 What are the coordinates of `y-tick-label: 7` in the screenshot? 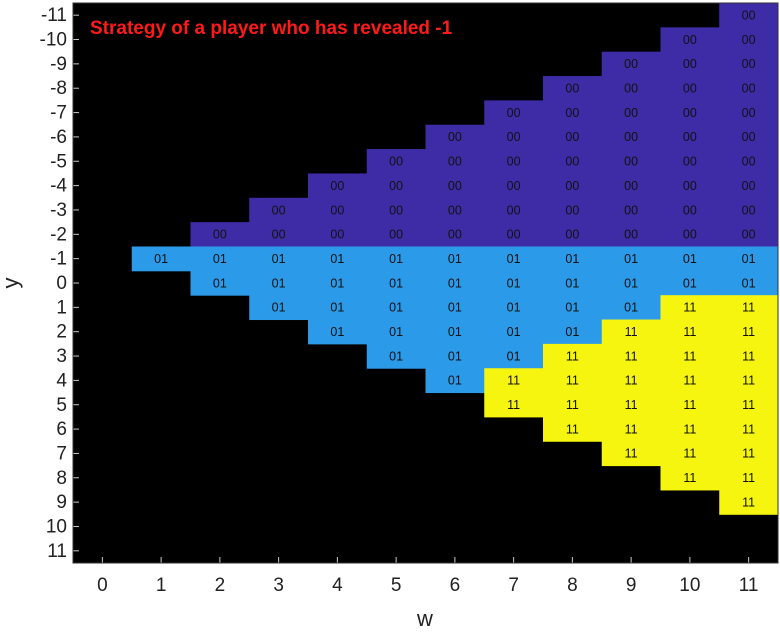 It's located at (61, 453).